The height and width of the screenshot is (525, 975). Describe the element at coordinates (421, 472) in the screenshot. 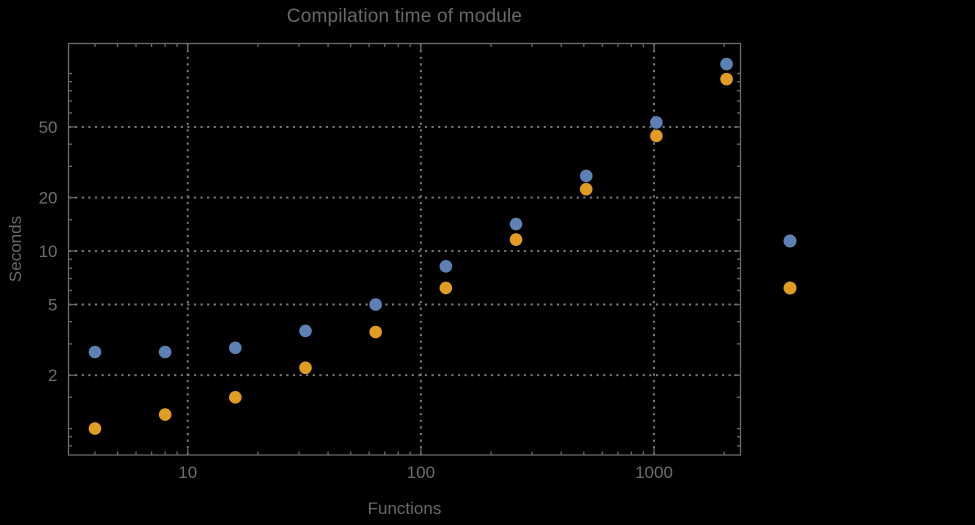

I see `x-tick-label: 100` at that location.